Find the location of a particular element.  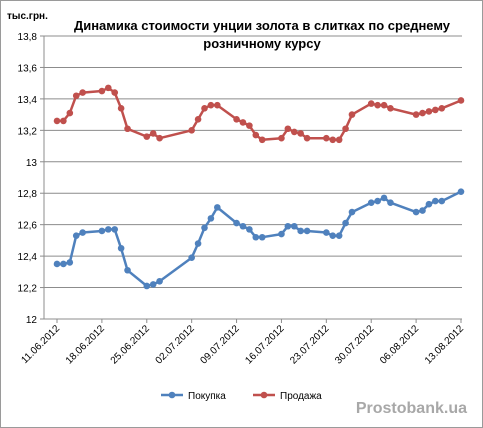

y-tick-label: 12,2 is located at coordinates (28, 289).